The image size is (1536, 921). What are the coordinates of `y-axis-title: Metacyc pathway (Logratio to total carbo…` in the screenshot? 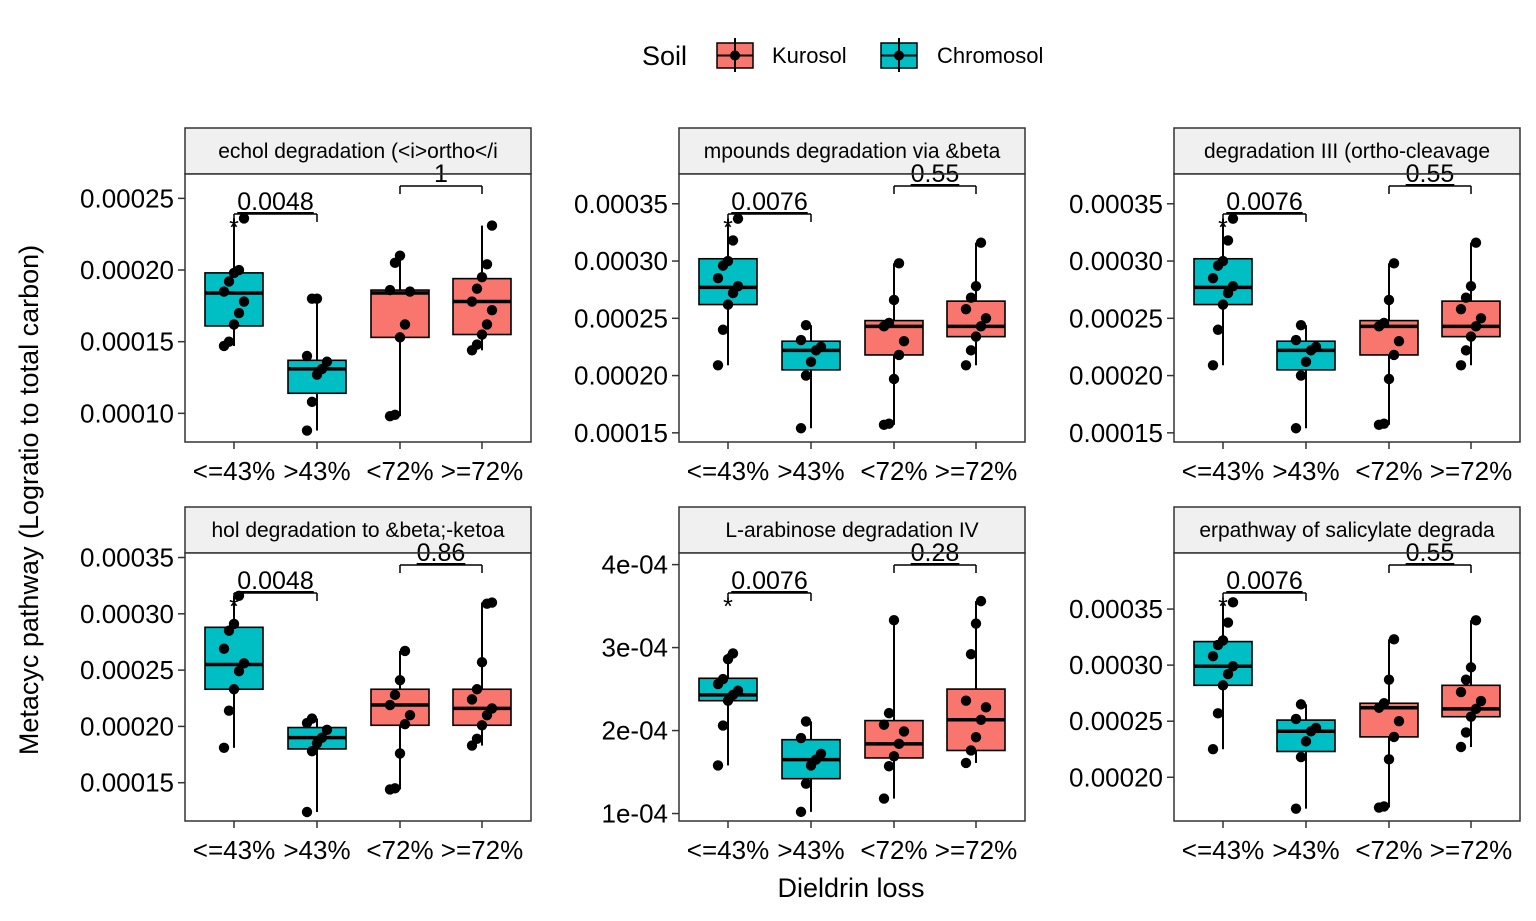 It's located at (29, 500).